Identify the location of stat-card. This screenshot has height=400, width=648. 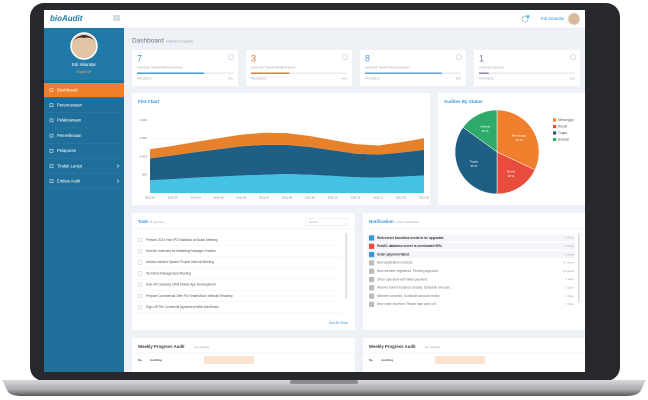
(527, 68).